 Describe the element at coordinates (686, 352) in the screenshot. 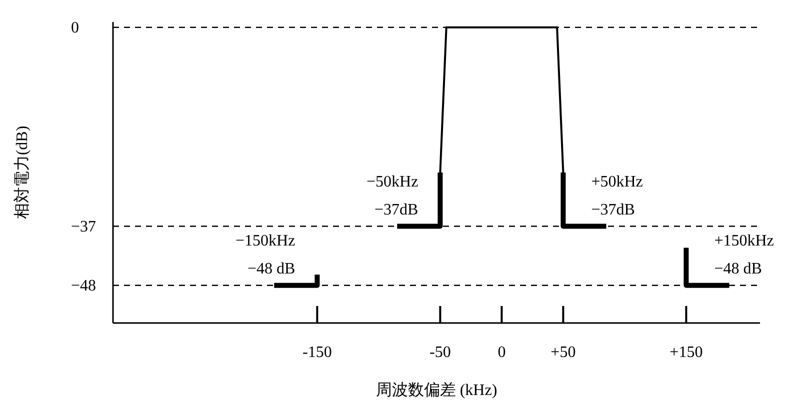

I see `x-tick-label: +150` at that location.